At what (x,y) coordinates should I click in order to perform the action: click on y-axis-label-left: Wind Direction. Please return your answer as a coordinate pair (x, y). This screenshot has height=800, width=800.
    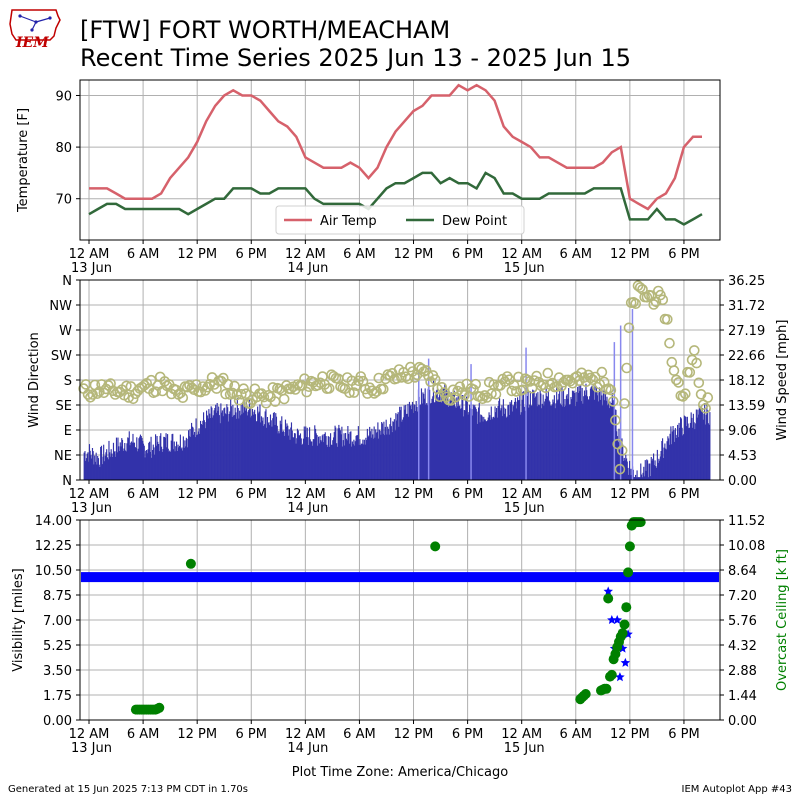
    Looking at the image, I should click on (34, 380).